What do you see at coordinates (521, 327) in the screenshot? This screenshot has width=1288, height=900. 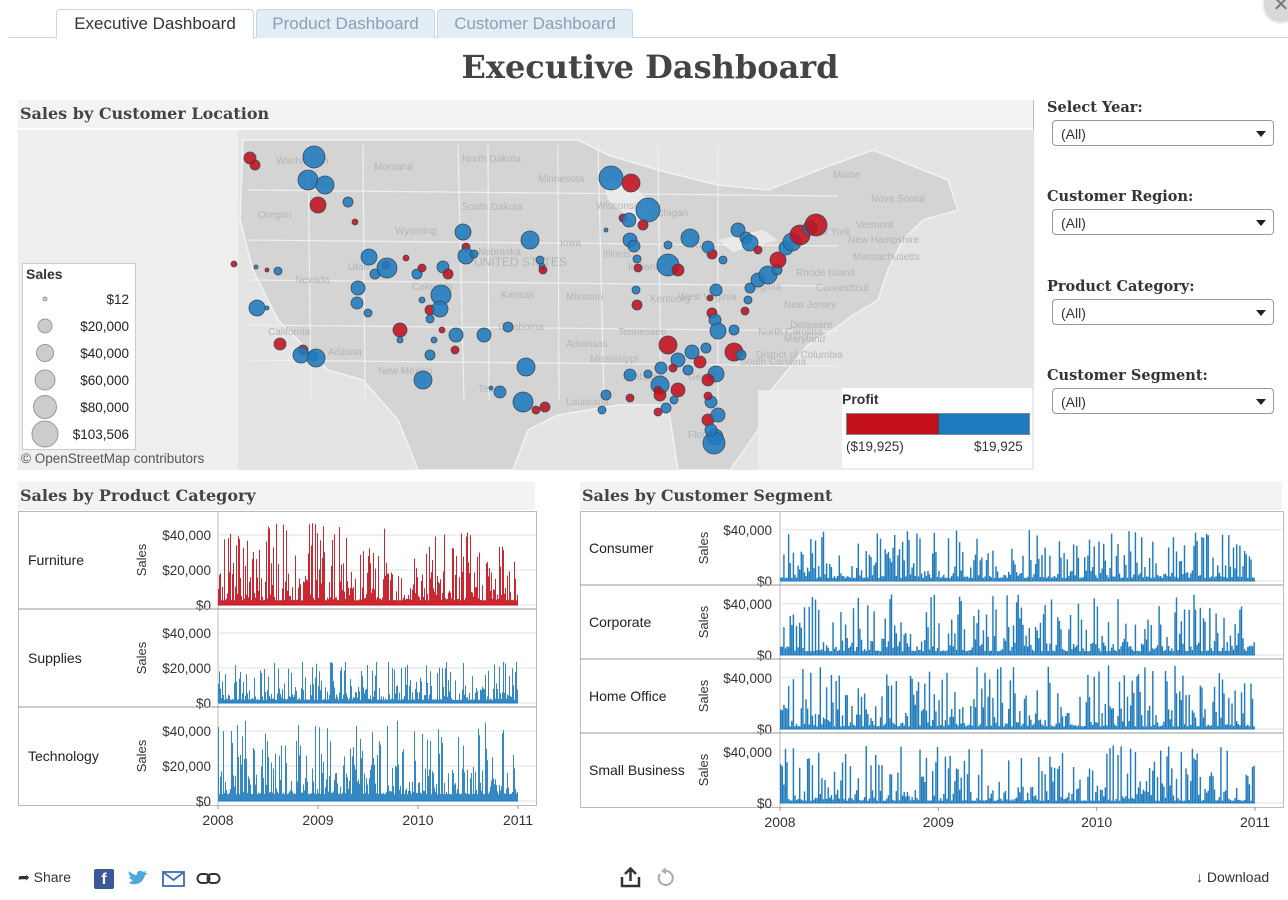 I see `state-label: Oklahoma` at bounding box center [521, 327].